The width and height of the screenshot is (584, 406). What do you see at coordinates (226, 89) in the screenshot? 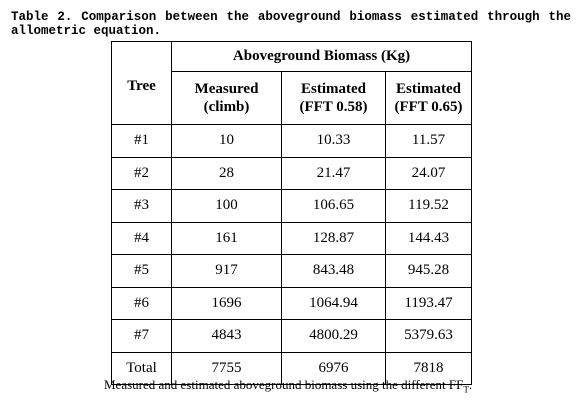
I see `measured-header-line1: Measured` at bounding box center [226, 89].